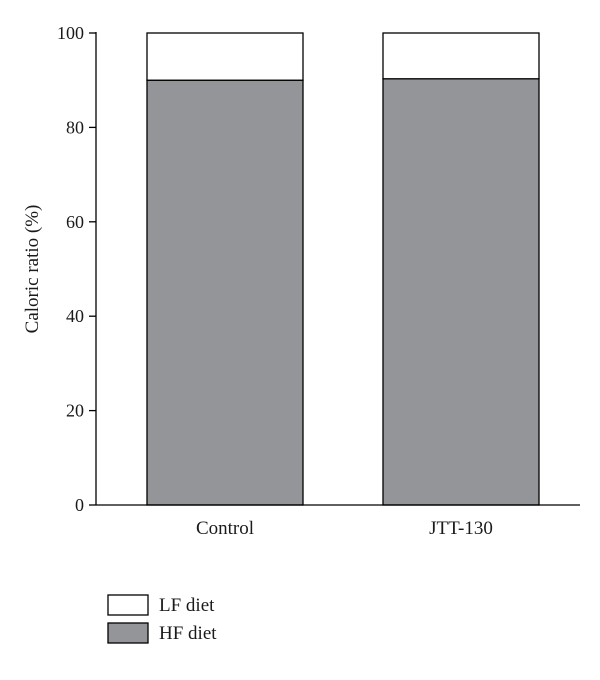 The image size is (600, 680). Describe the element at coordinates (32, 269) in the screenshot. I see `y-axis-label: Caloric ratio (%)` at that location.